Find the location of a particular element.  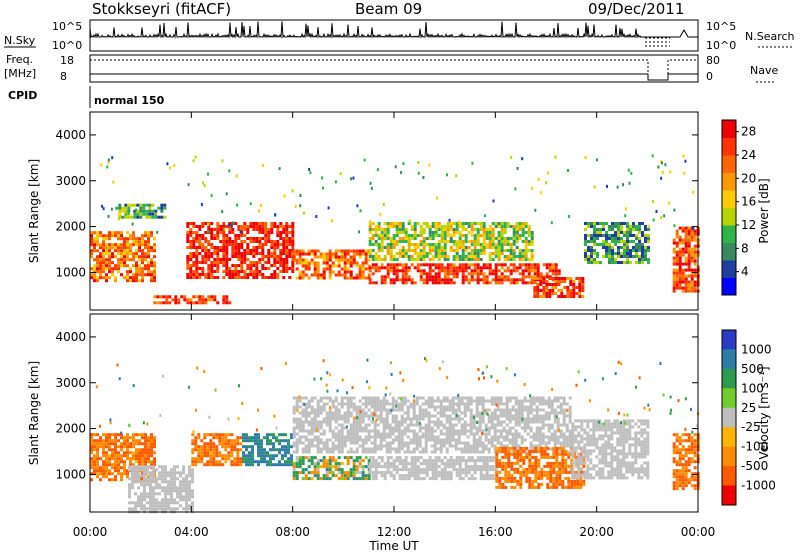

freq-tick-top: 18 is located at coordinates (67, 60).